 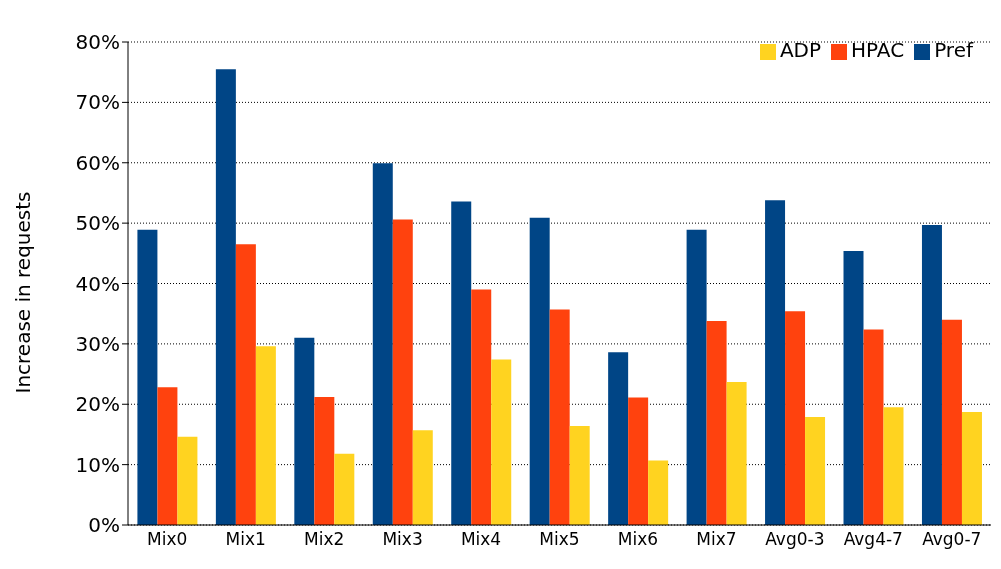 What do you see at coordinates (167, 539) in the screenshot?
I see `x-tick-label: Mix0` at bounding box center [167, 539].